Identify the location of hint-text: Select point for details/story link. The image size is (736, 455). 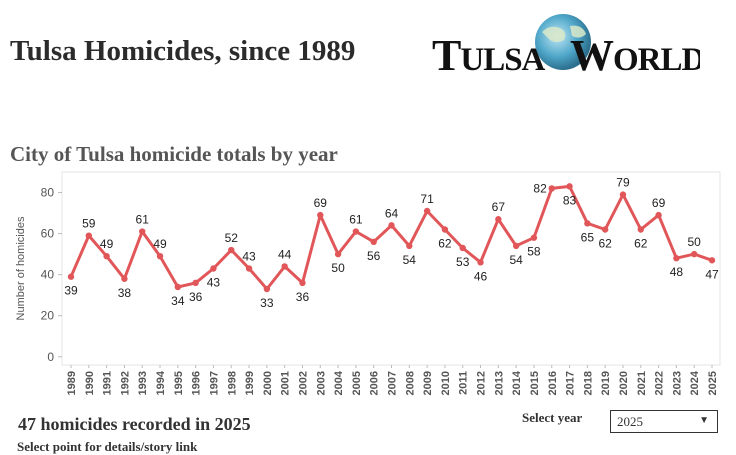
(107, 446).